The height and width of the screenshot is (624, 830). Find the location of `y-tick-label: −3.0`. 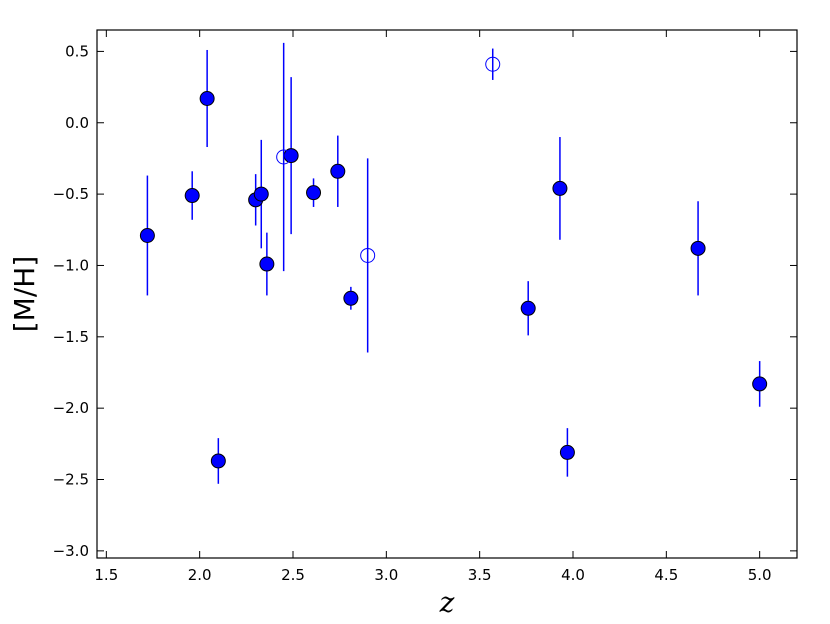

y-tick-label: −3.0 is located at coordinates (71, 551).